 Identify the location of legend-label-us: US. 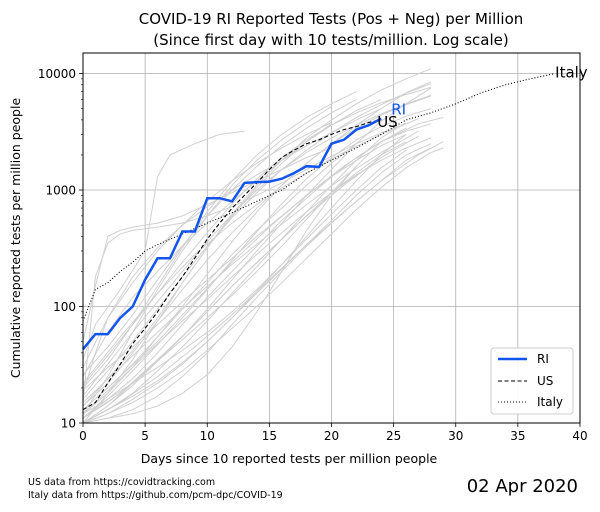
(545, 381).